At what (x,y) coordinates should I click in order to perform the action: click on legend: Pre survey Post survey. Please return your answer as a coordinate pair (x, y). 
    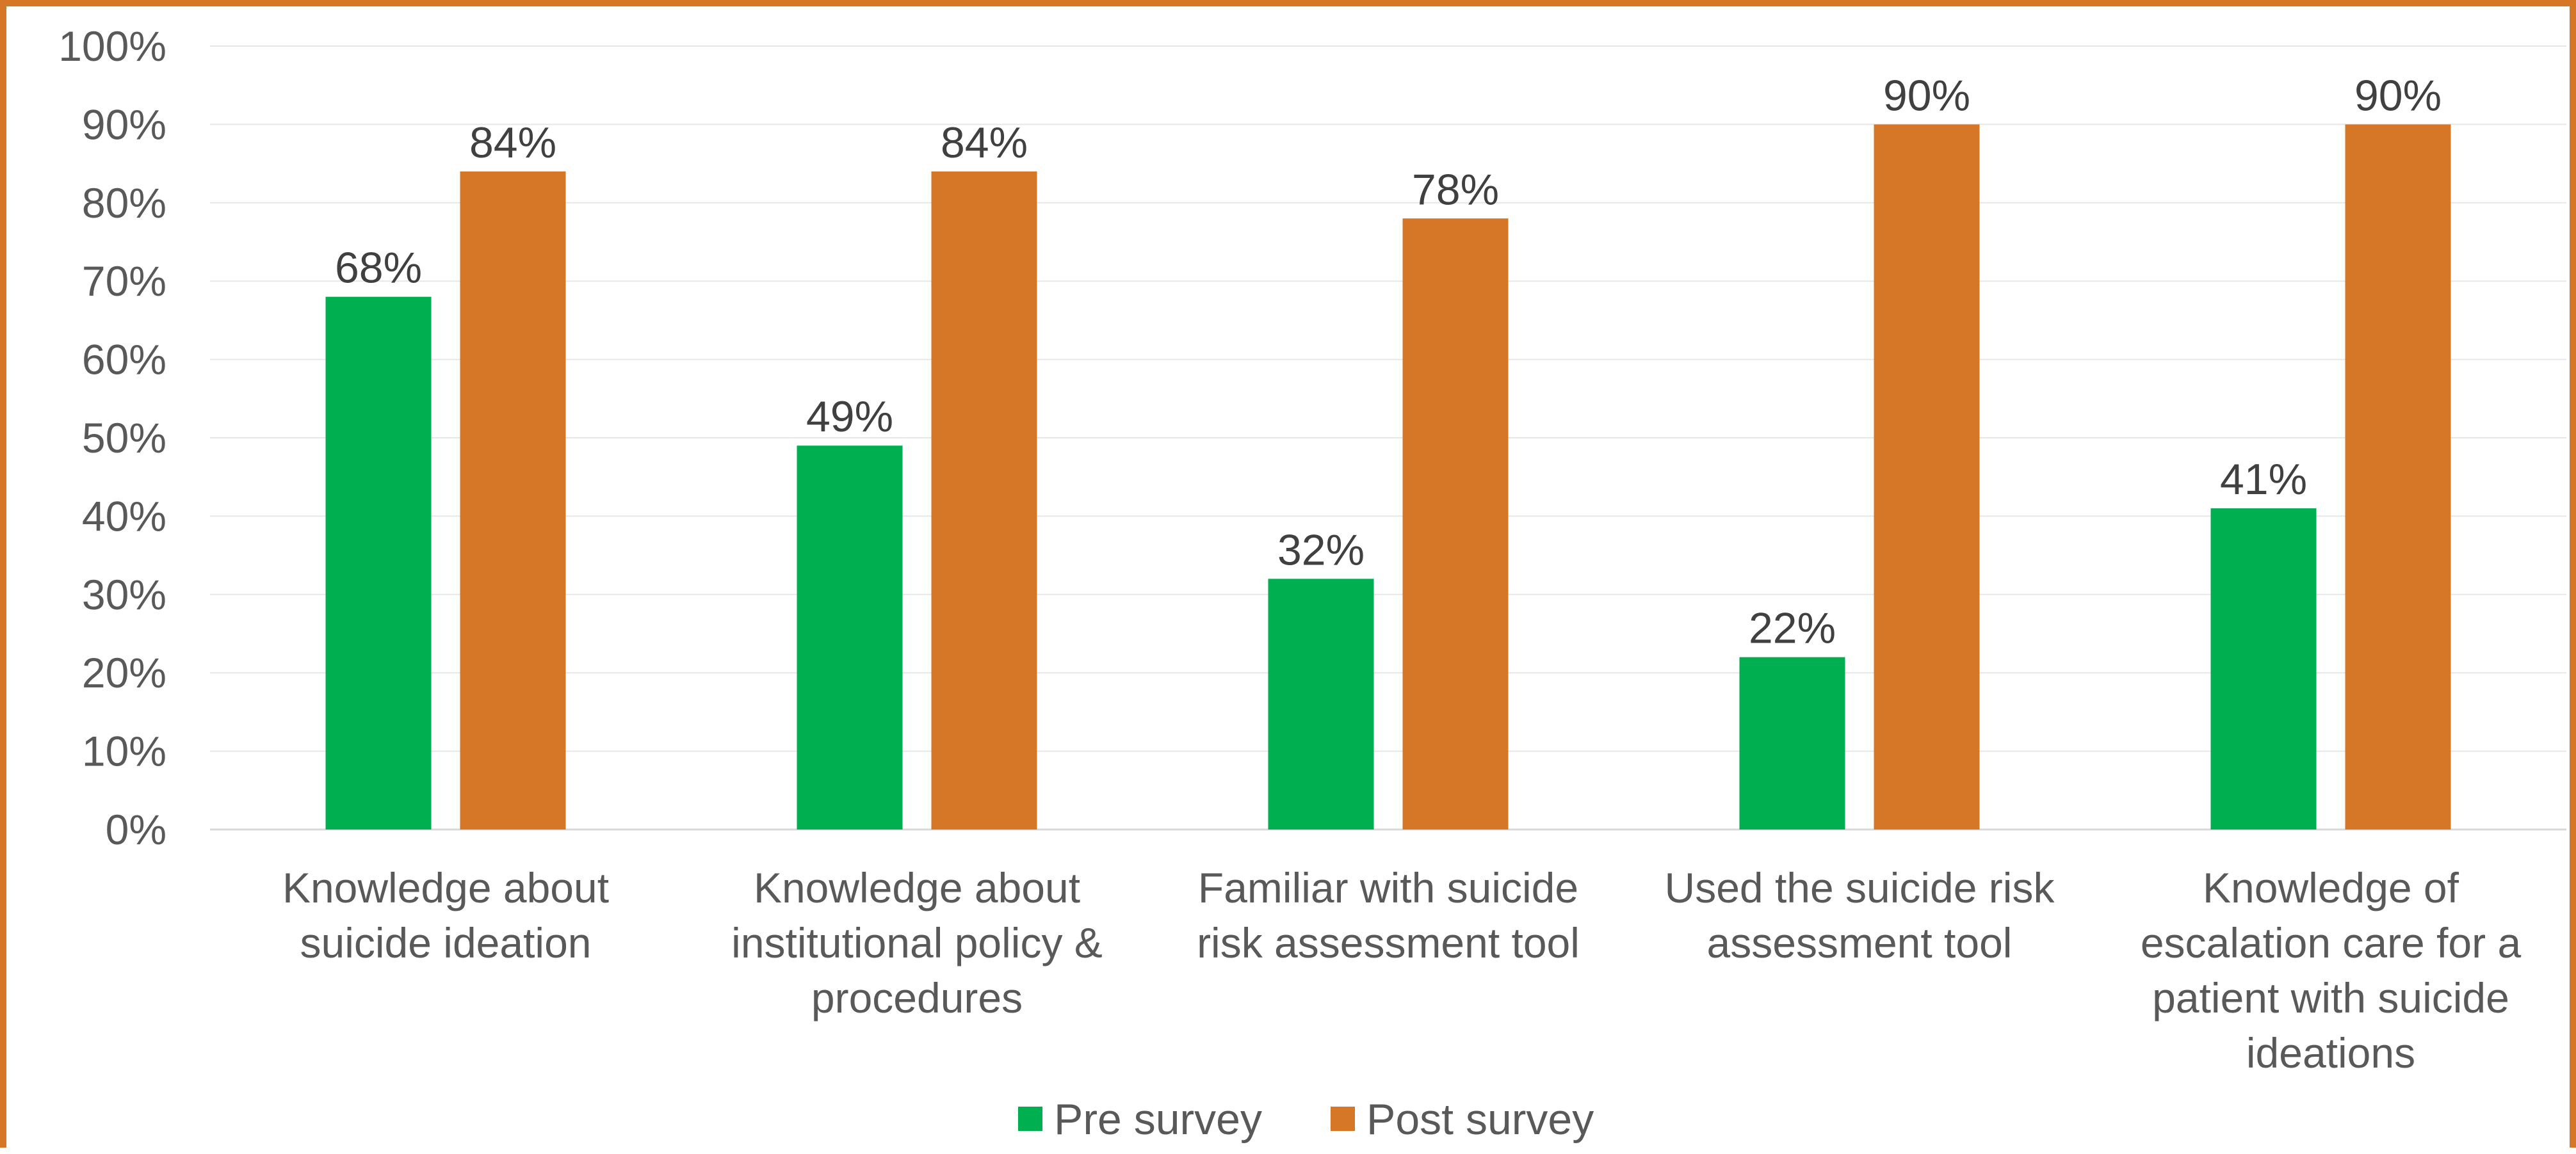
    Looking at the image, I should click on (1306, 1119).